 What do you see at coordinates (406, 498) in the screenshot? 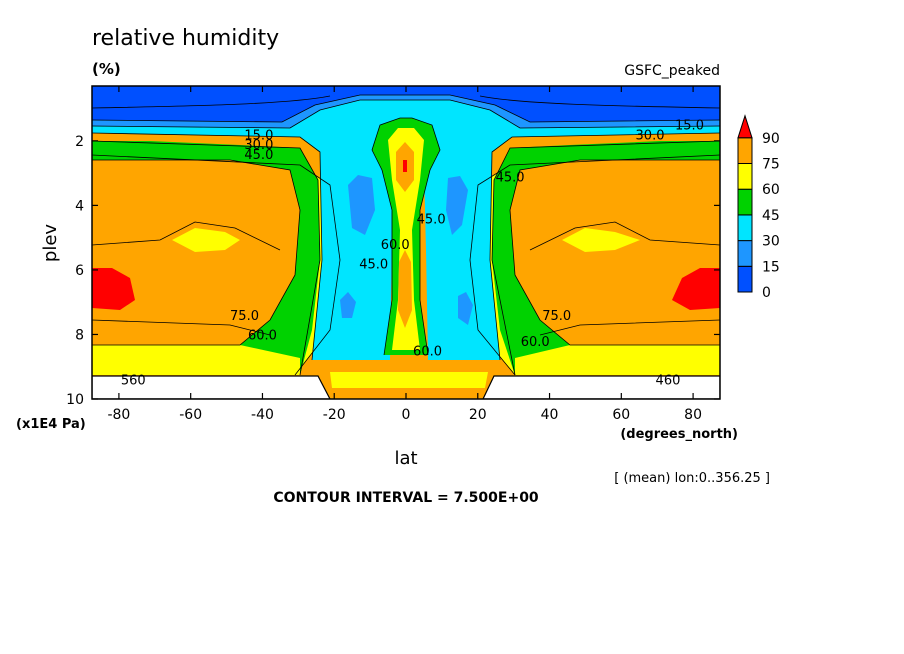
I see `contour-interval-label: CONTOUR INTERVAL = 7.500E+00` at bounding box center [406, 498].